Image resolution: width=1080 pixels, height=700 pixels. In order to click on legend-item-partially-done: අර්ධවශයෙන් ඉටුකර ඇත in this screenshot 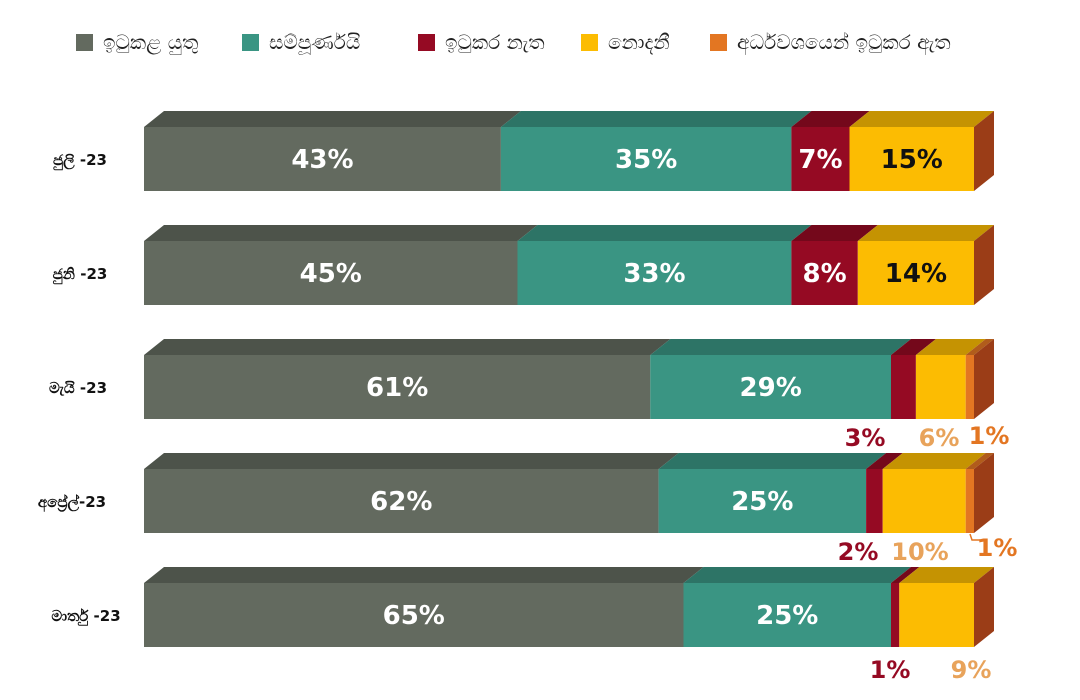, I will do `click(830, 42)`.